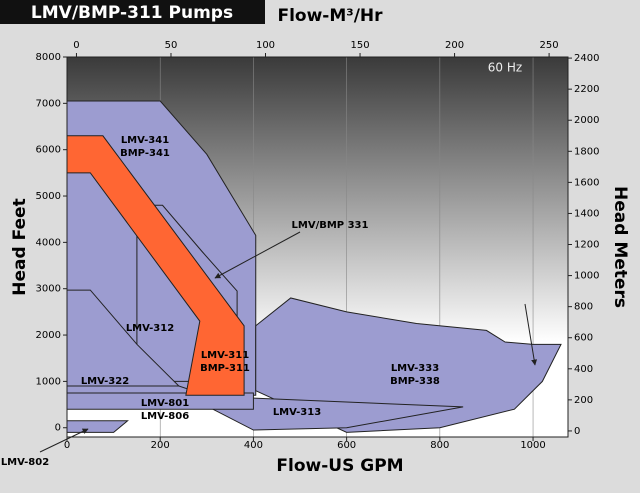  Describe the element at coordinates (586, 245) in the screenshot. I see `y2-tick-label: 1200` at that location.